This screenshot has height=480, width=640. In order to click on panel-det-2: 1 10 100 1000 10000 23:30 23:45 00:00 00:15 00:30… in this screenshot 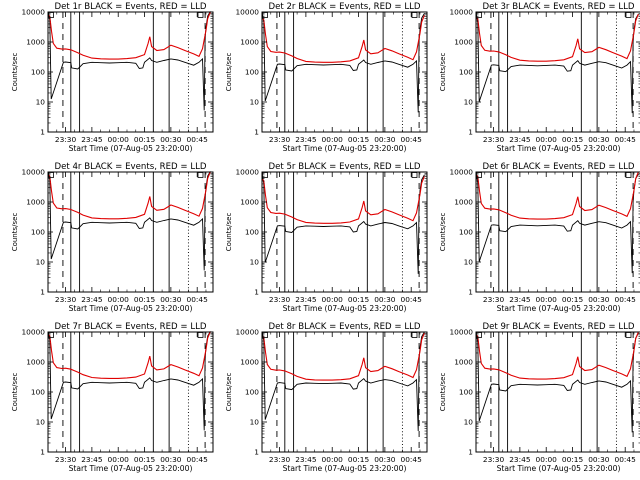, I will do `click(326, 77)`.